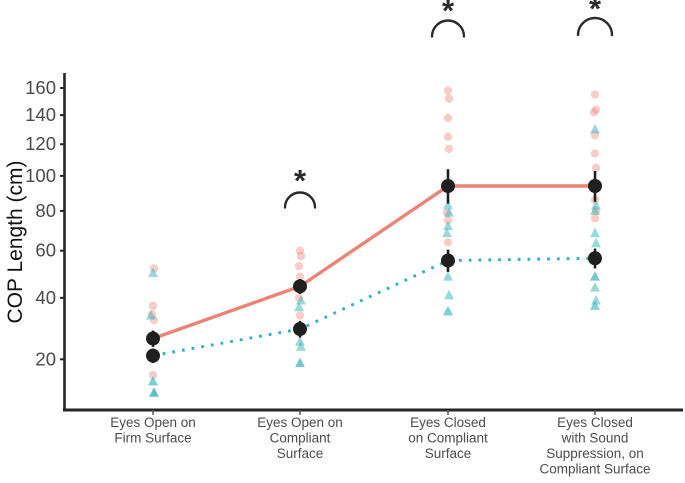 The height and width of the screenshot is (483, 685). What do you see at coordinates (153, 430) in the screenshot?
I see `x-tick-label: Eyes Open on Firm Surface` at bounding box center [153, 430].